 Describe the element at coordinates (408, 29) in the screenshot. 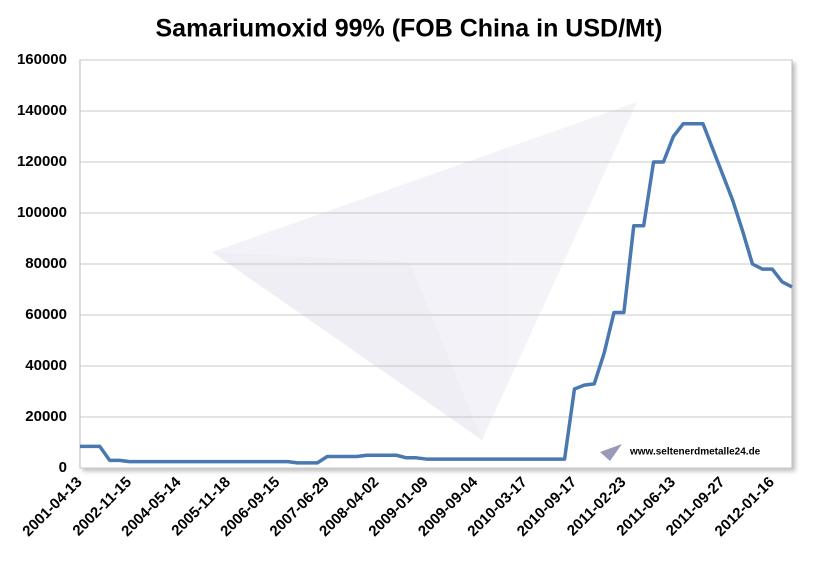

I see `chart-title: Samariumoxid 99% (FOB China in USD/Mt)` at that location.